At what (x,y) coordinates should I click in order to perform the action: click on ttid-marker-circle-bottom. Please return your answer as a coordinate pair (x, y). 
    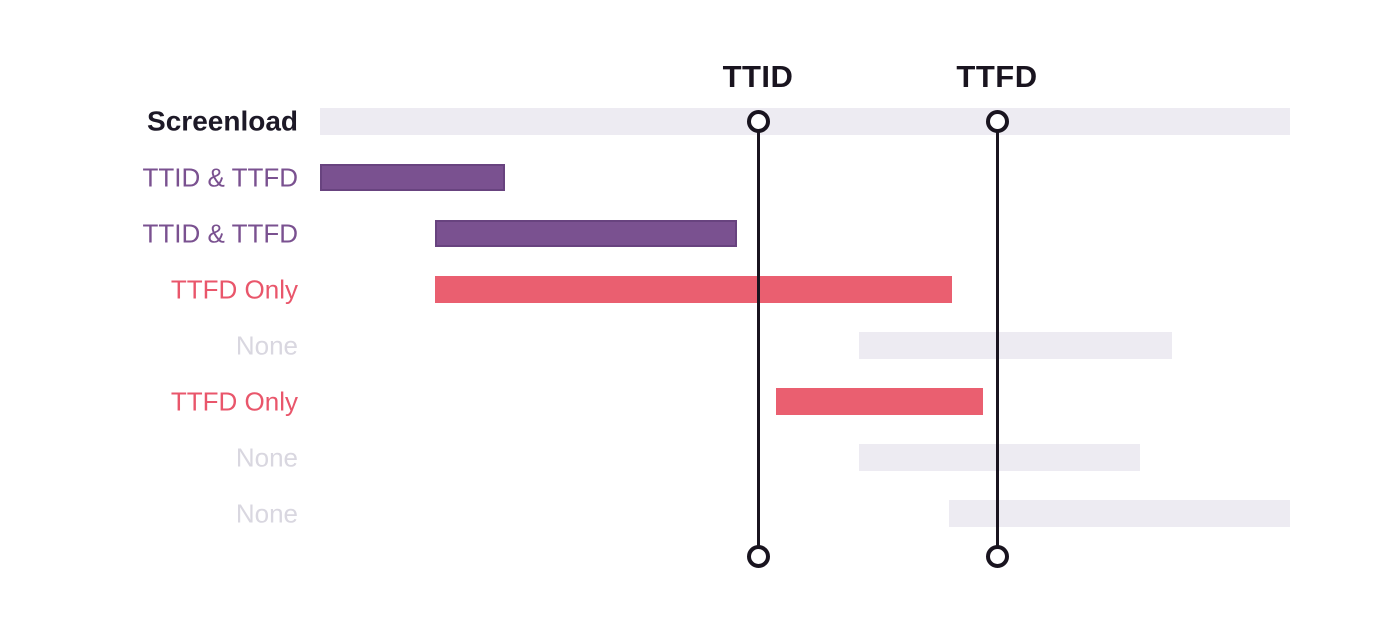
    Looking at the image, I should click on (758, 556).